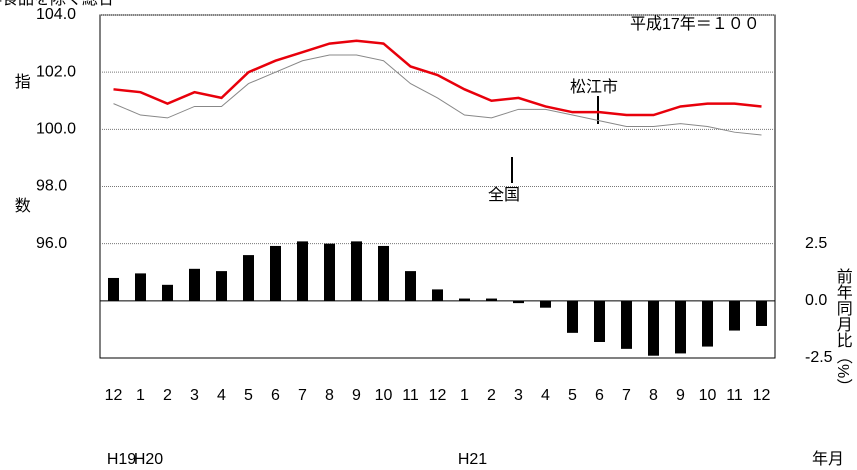  Describe the element at coordinates (816, 243) in the screenshot. I see `y2-tick-label: 2.5` at that location.